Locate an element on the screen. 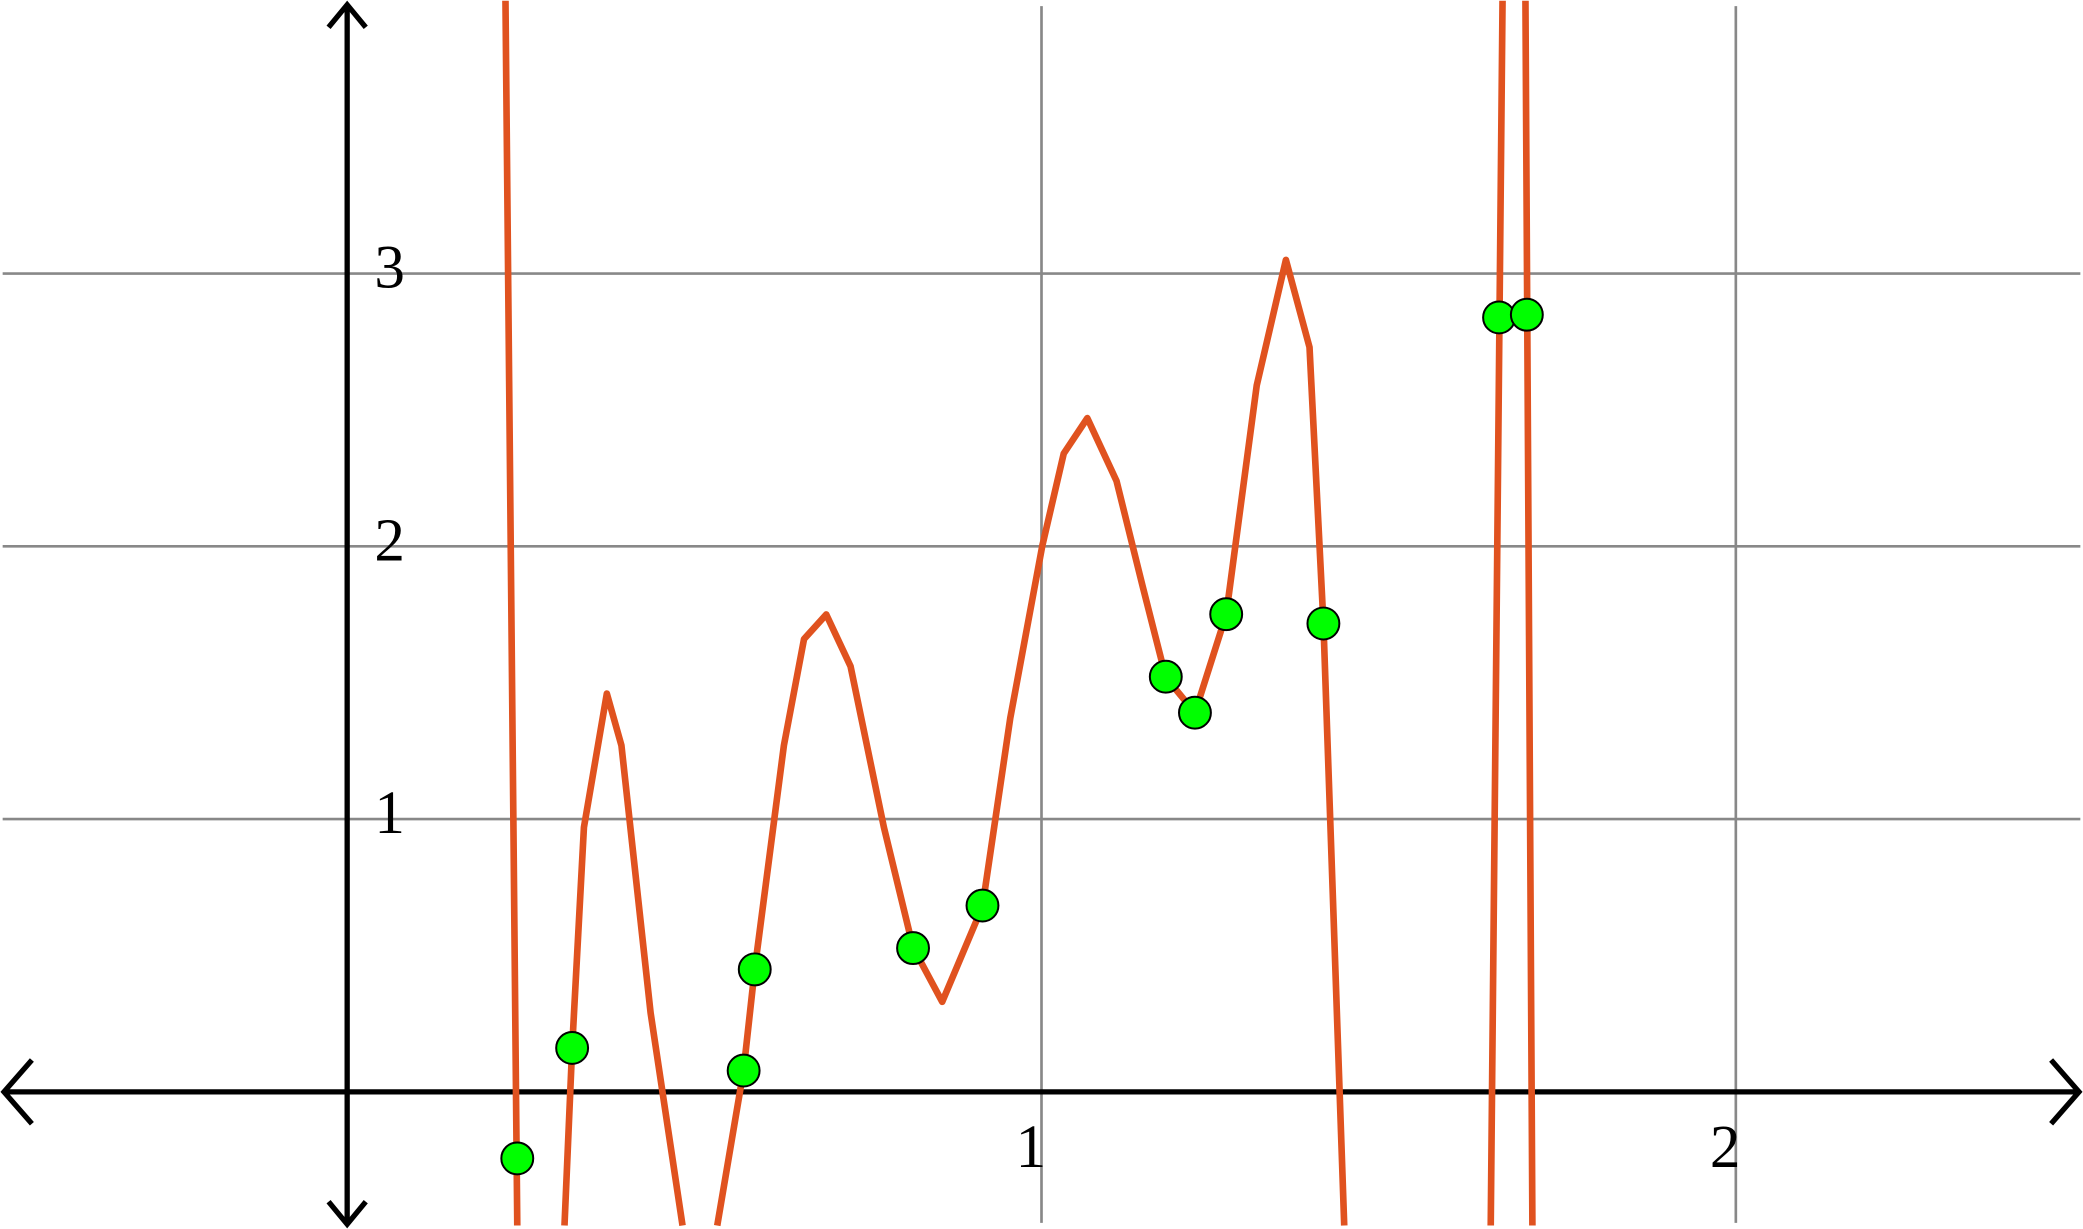 This screenshot has width=2083, height=1229. x-tick-label: 1 is located at coordinates (1031, 1147).